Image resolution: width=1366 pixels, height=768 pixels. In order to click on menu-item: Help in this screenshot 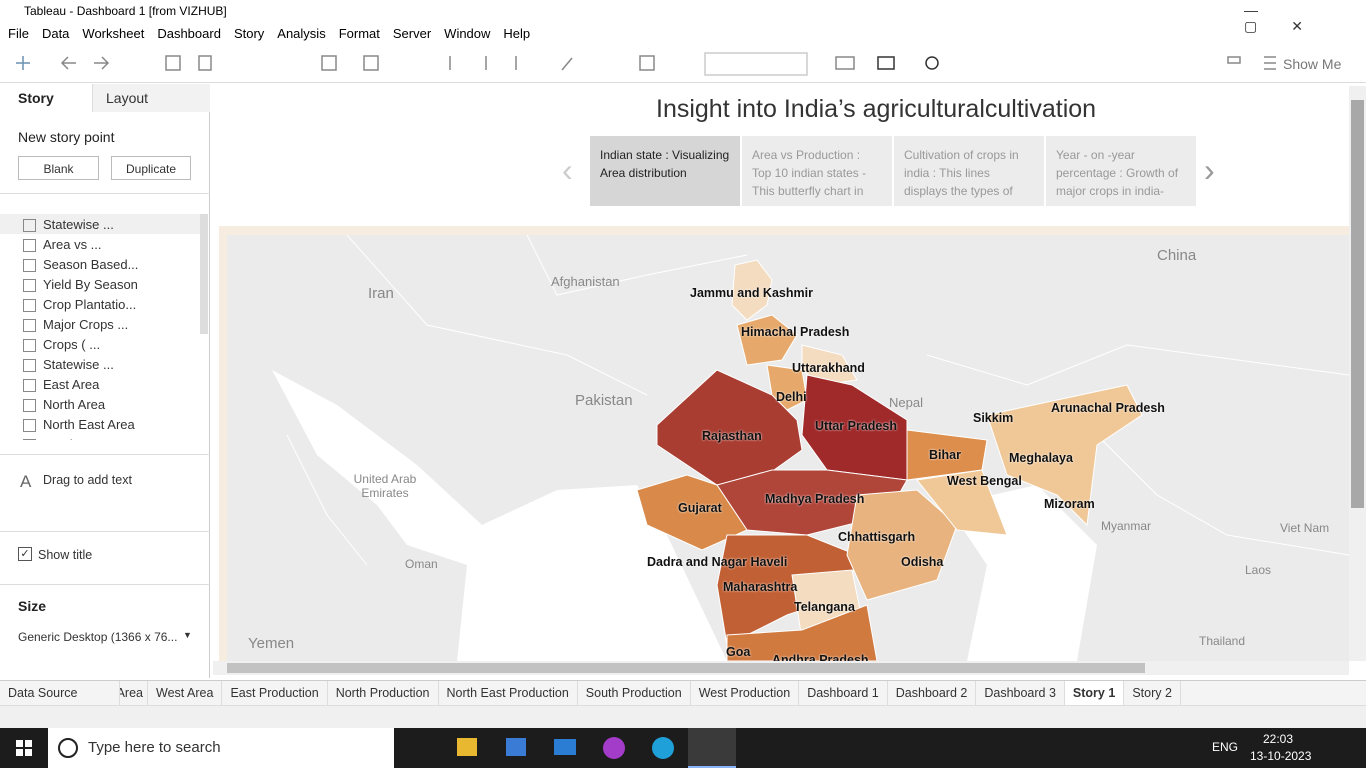, I will do `click(517, 33)`.